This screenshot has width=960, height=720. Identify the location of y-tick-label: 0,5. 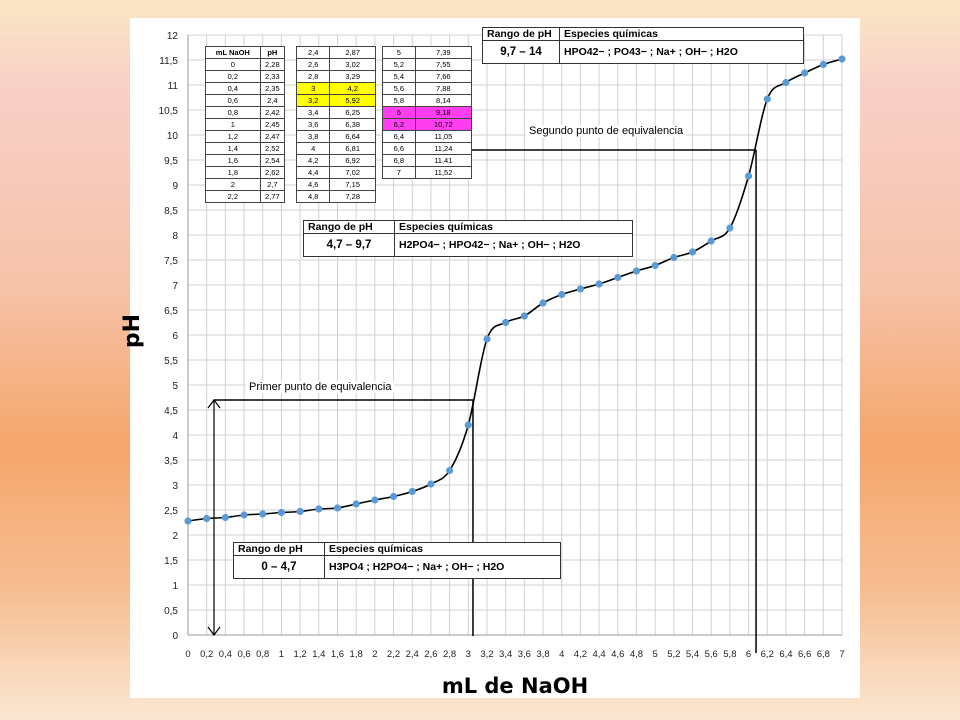
(171, 611).